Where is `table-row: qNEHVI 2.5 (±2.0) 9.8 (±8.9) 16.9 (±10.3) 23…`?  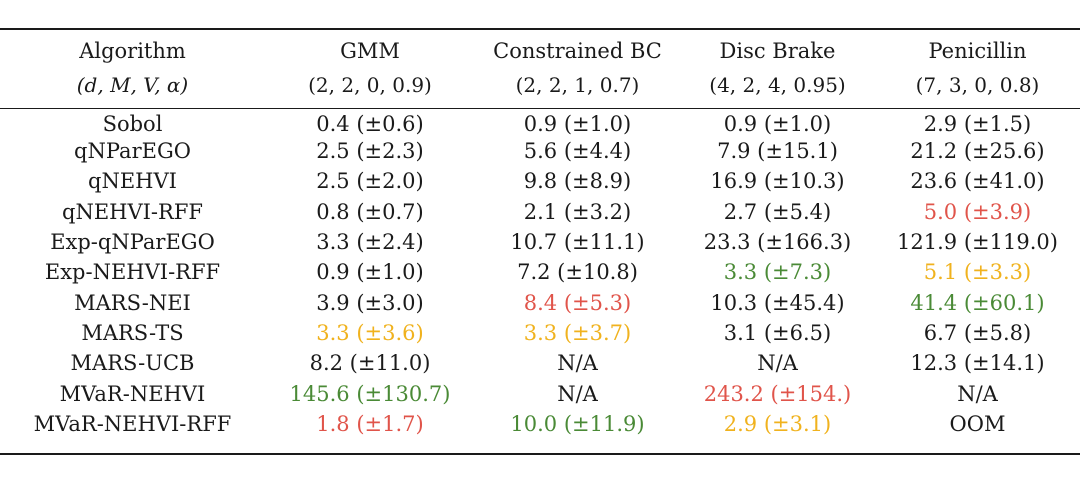 table-row: qNEHVI 2.5 (±2.0) 9.8 (±8.9) 16.9 (±10.3) 23… is located at coordinates (540, 181).